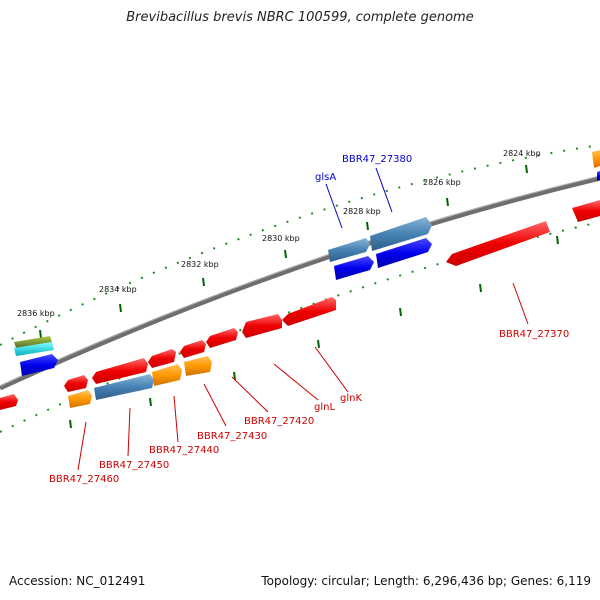 This screenshot has height=600, width=600. Describe the element at coordinates (442, 182) in the screenshot. I see `scale-label: 2826 kbp` at that location.